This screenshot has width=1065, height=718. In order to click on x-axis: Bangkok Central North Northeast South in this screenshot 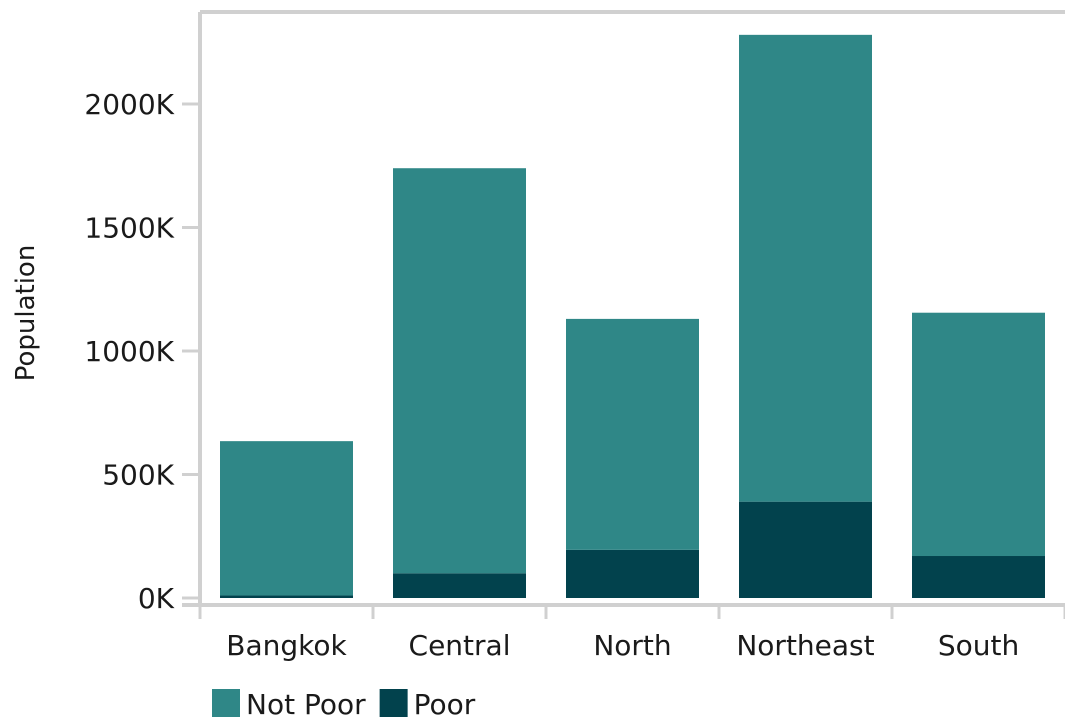, I will do `click(631, 633)`.